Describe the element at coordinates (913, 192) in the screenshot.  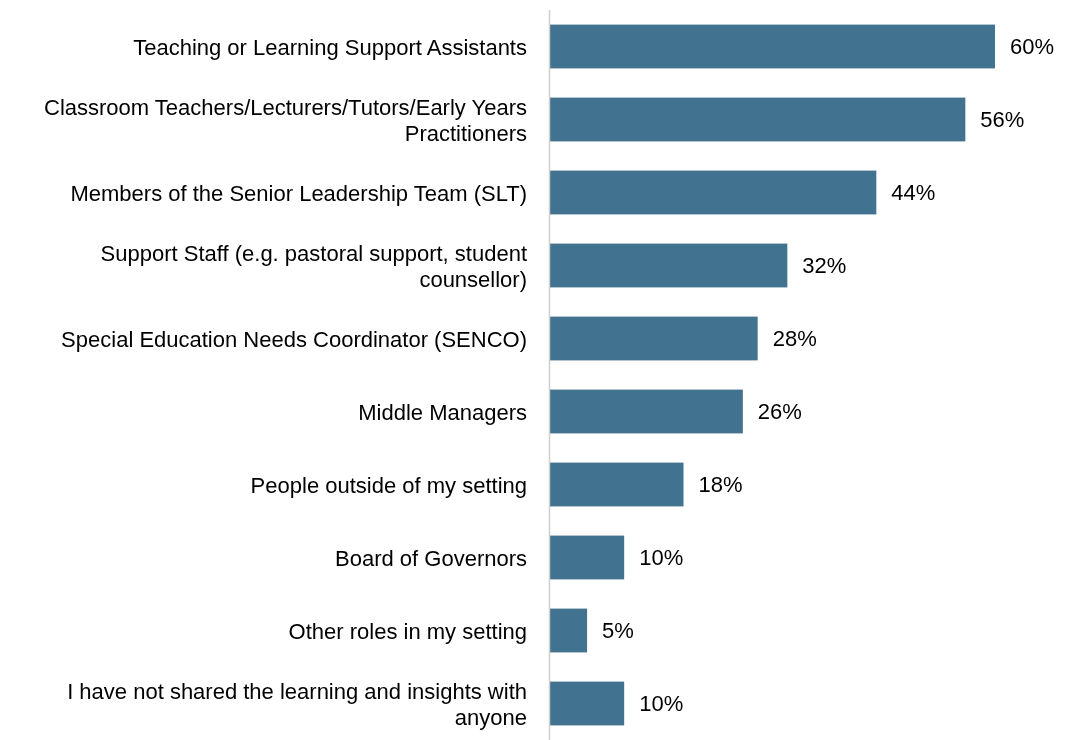
I see `data-label: 44%` at that location.